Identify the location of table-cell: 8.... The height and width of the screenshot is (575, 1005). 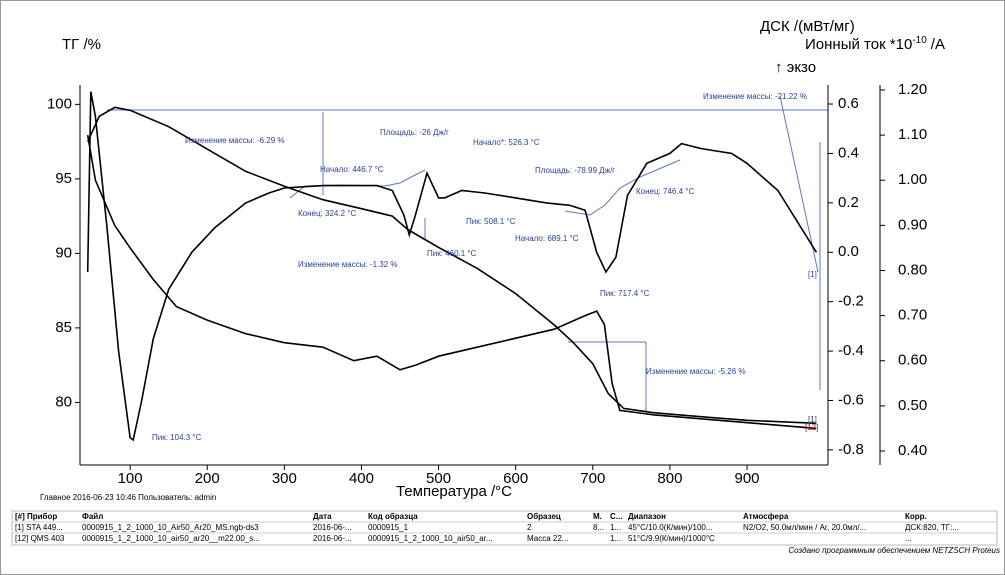
(598, 527).